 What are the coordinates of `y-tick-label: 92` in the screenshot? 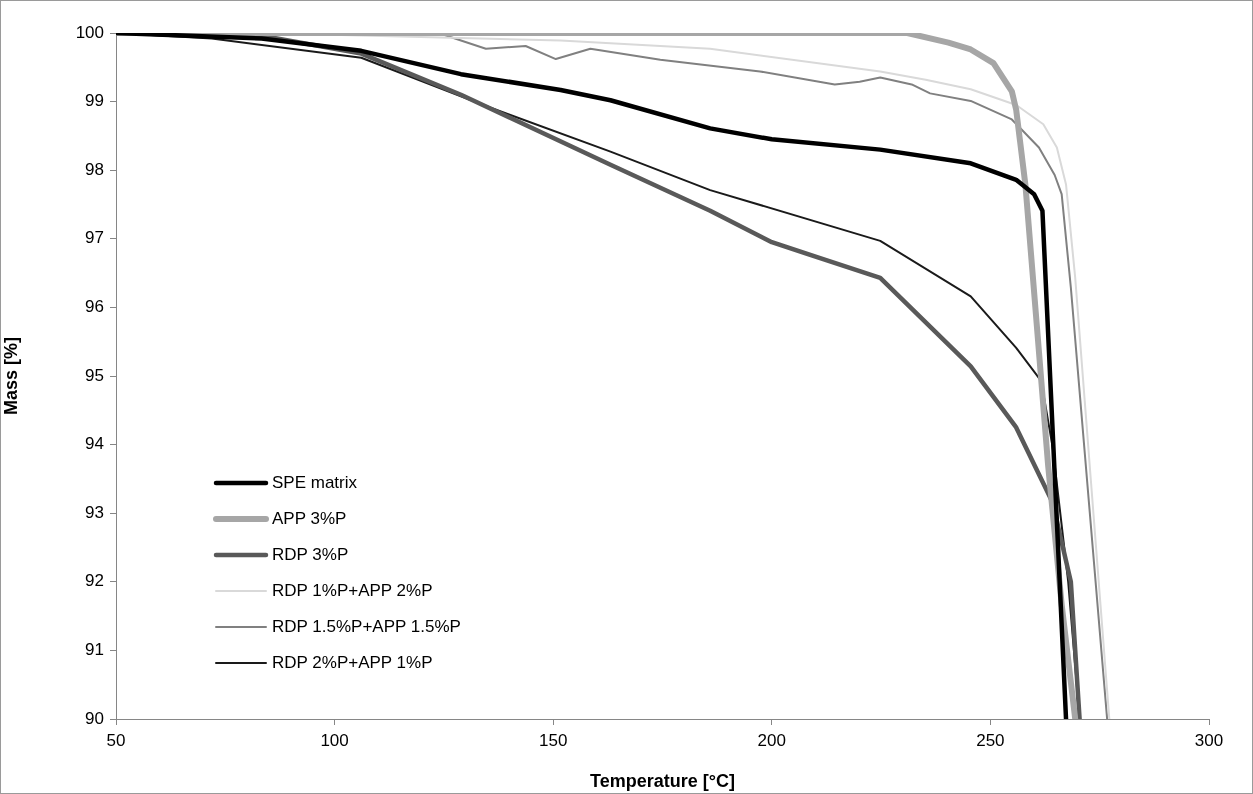 It's located at (94, 581).